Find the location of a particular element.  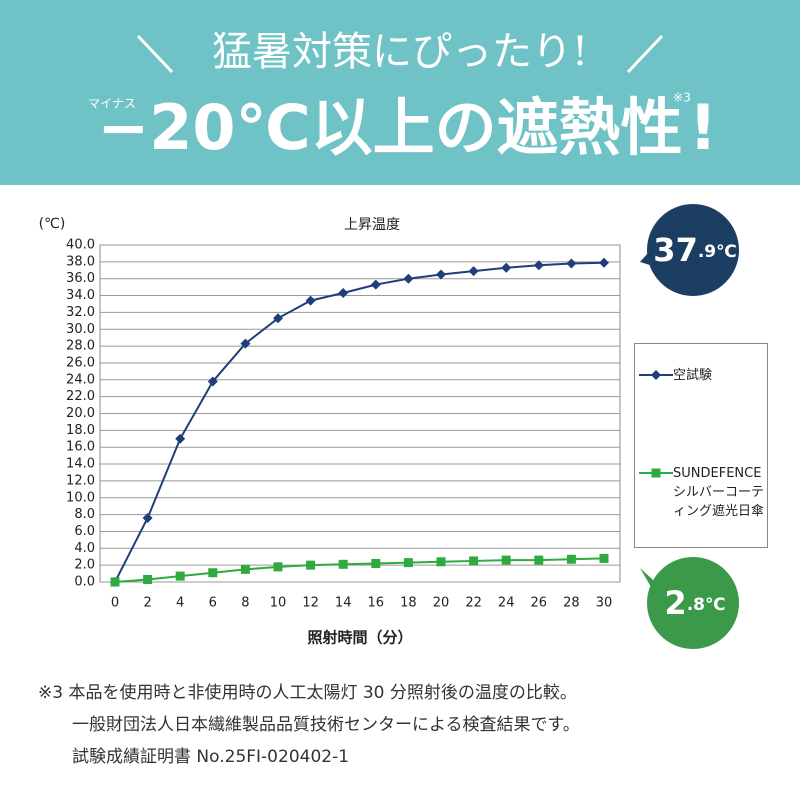

x-tick-label: 24 is located at coordinates (506, 603).